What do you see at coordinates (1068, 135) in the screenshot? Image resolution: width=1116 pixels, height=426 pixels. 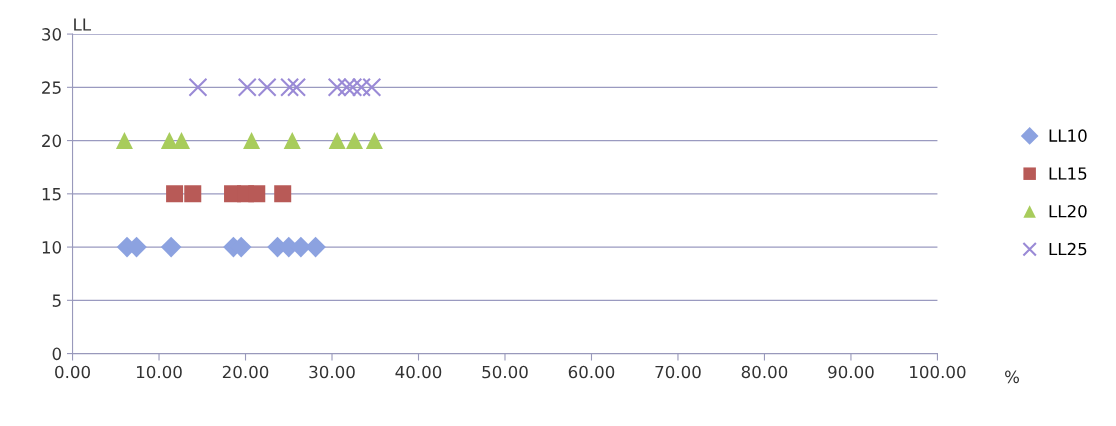 I see `legend-label: LL10` at bounding box center [1068, 135].